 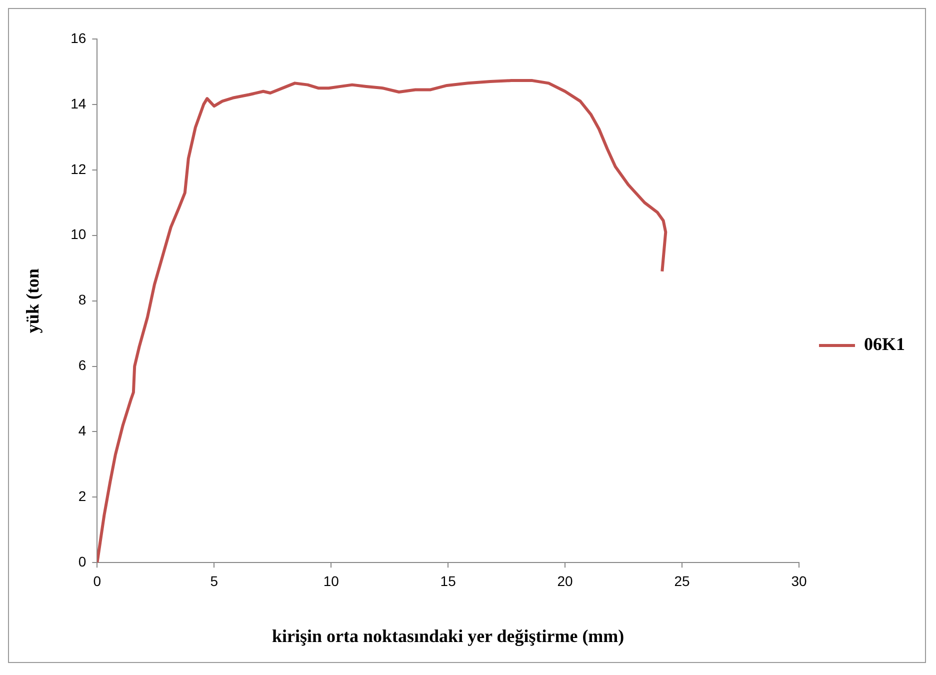 What do you see at coordinates (78, 103) in the screenshot?
I see `y-tick-label: 14` at bounding box center [78, 103].